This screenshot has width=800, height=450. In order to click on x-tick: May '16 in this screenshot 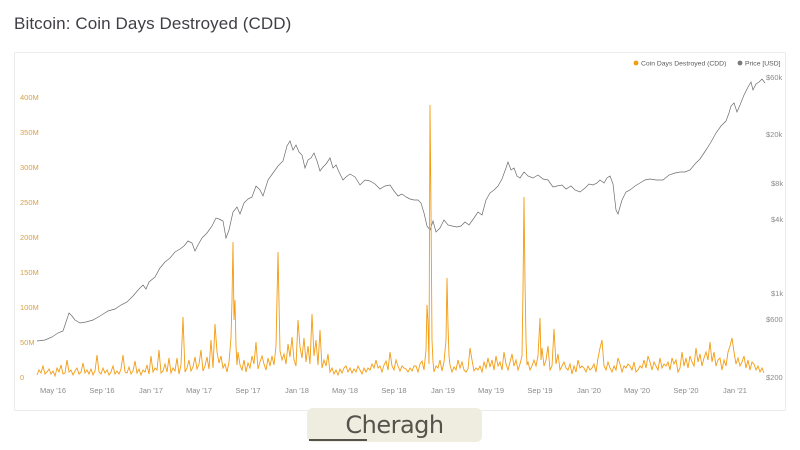, I will do `click(53, 390)`.